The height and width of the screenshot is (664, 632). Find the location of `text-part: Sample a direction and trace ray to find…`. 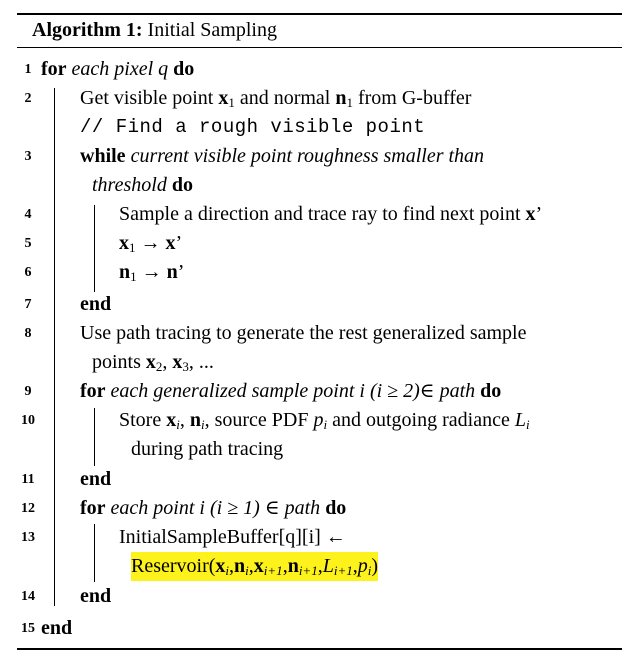

text-part: Sample a direction and trace ray to find… is located at coordinates (322, 214).